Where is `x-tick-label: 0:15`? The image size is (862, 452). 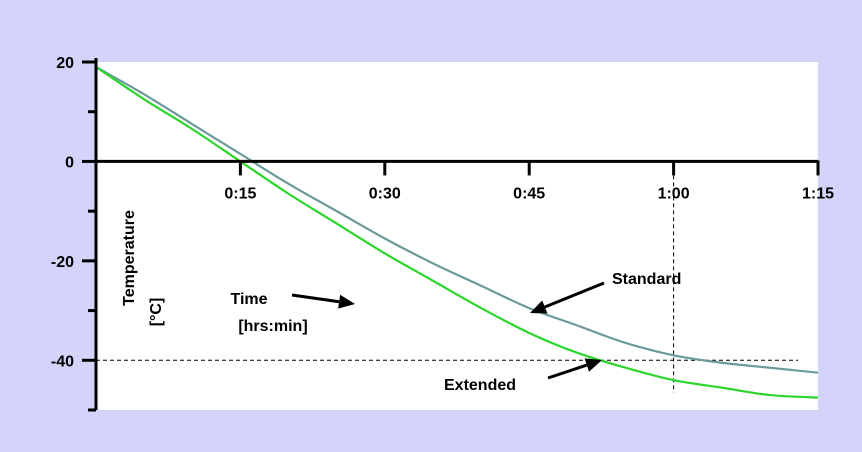 x-tick-label: 0:15 is located at coordinates (240, 193).